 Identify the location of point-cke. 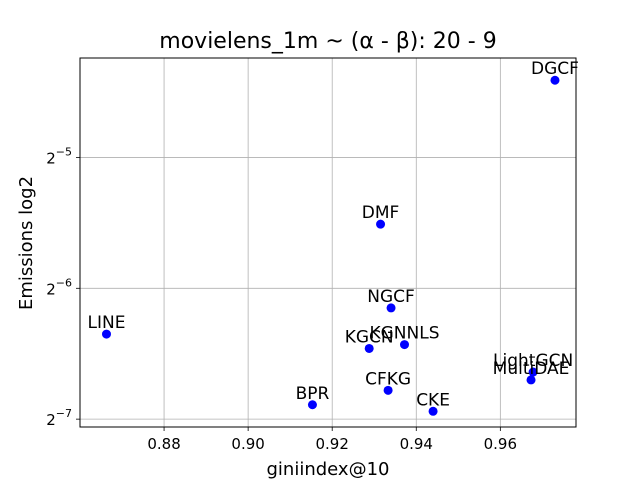
(433, 411).